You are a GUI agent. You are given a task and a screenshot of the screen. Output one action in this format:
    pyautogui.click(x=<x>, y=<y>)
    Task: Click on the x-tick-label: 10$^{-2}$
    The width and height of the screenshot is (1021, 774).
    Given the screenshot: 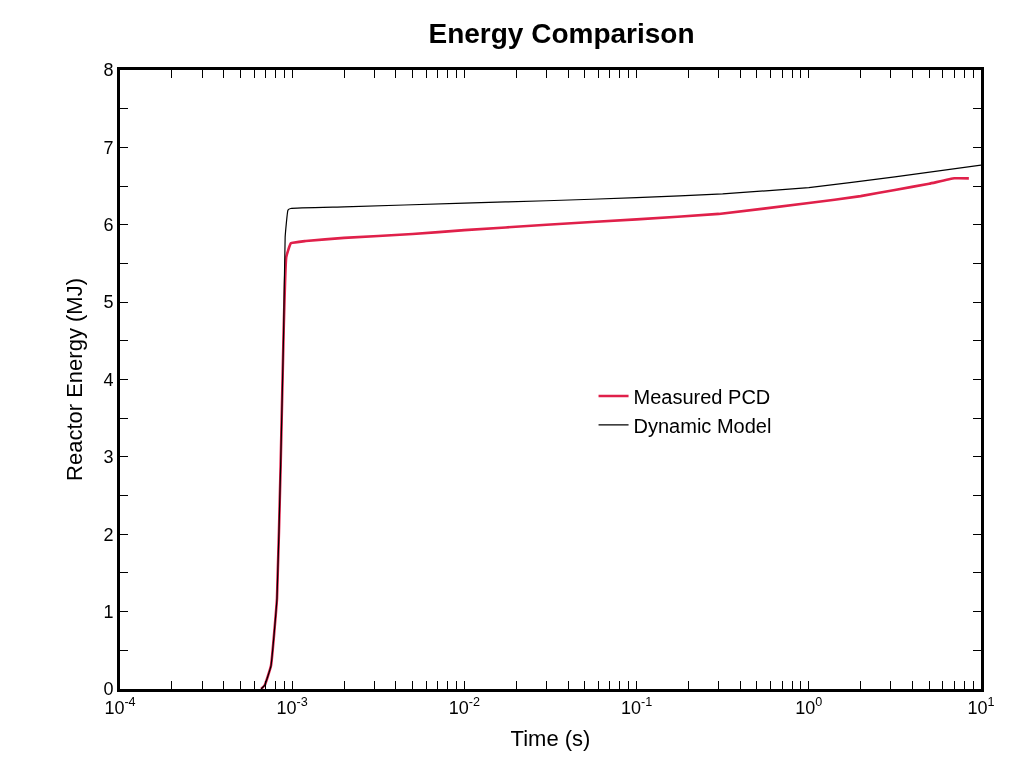 What is the action you would take?
    pyautogui.click(x=464, y=706)
    